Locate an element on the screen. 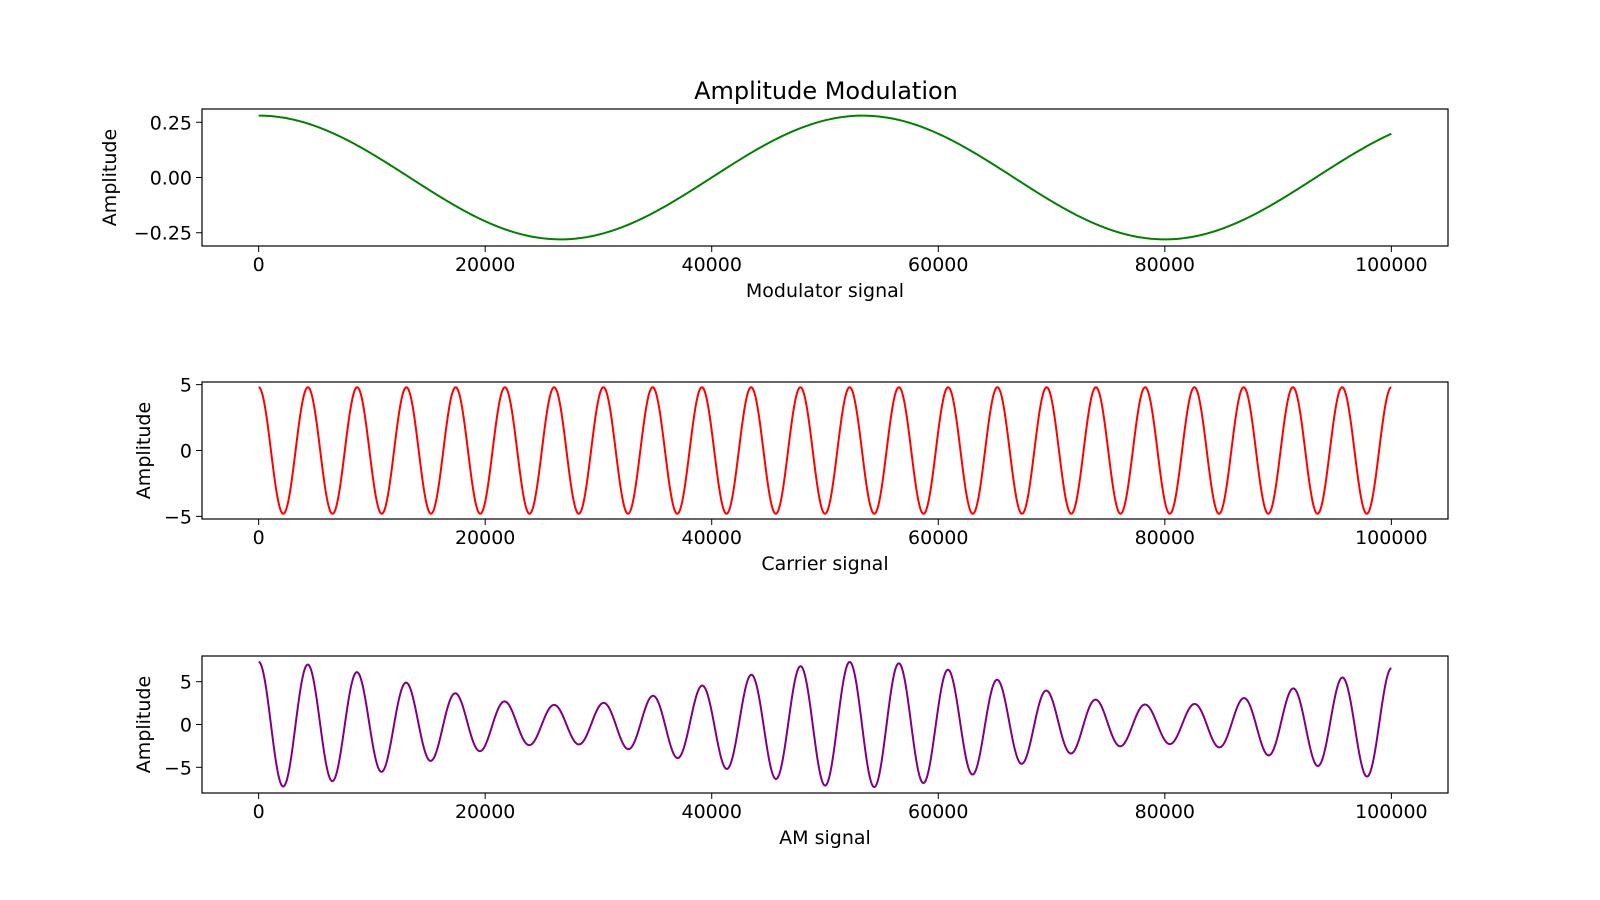 Image resolution: width=1600 pixels, height=900 pixels. carrier-x-tick-label: 0 is located at coordinates (259, 538).